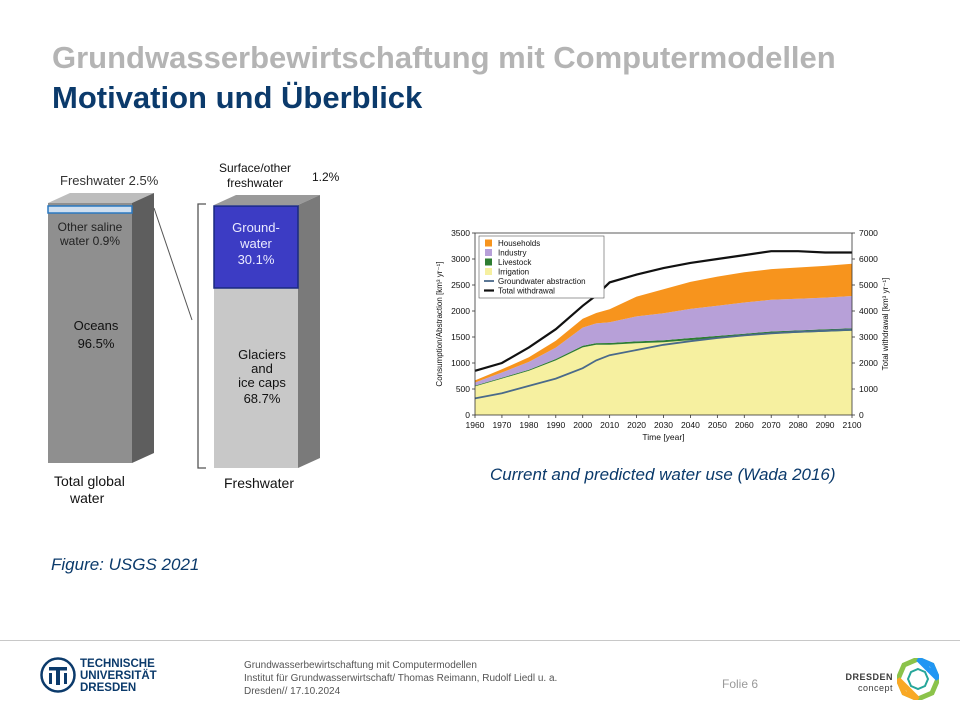 This screenshot has width=960, height=720. I want to click on y-left-tick-label: 3500, so click(460, 233).